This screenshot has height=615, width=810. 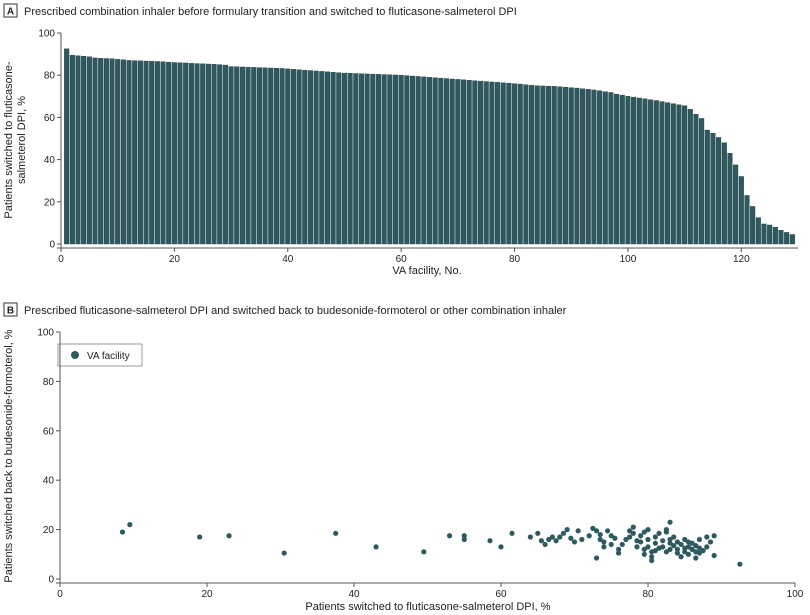 What do you see at coordinates (354, 594) in the screenshot?
I see `panel-b-x-tick-label: 40` at bounding box center [354, 594].